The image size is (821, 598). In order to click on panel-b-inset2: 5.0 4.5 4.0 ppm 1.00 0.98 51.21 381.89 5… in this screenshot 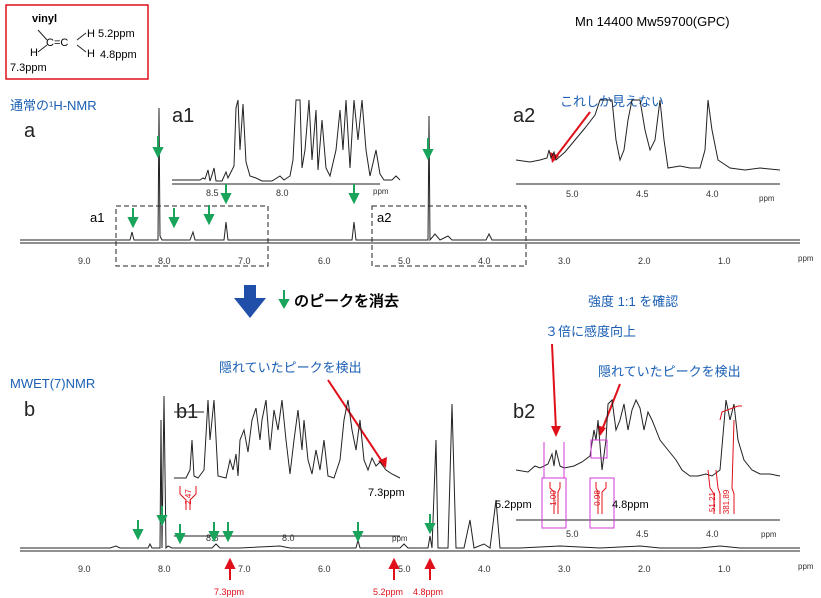, I will do `click(638, 468)`.